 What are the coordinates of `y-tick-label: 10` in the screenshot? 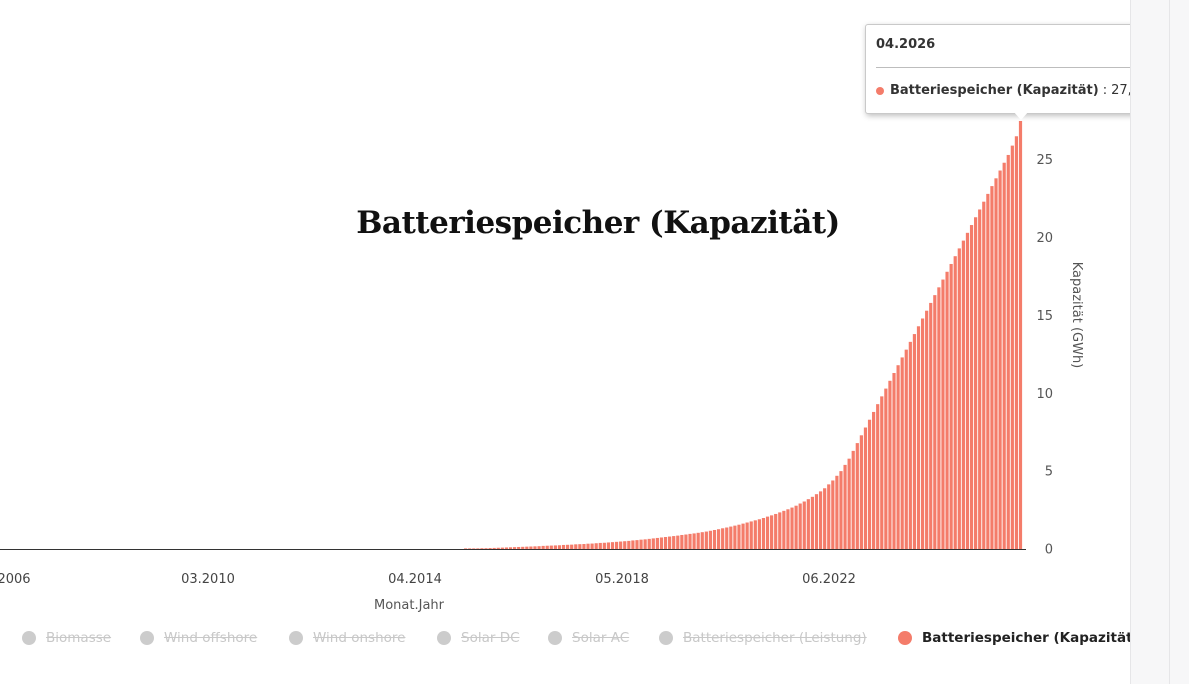 It's located at (1044, 394).